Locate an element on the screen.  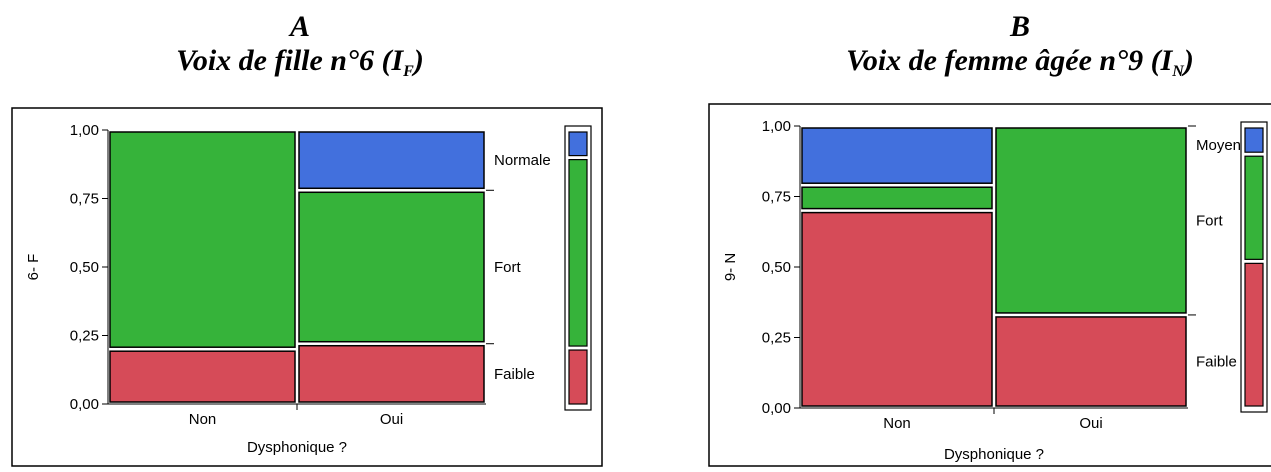
x-axis-label-b: Dysphonique ? is located at coordinates (994, 454).